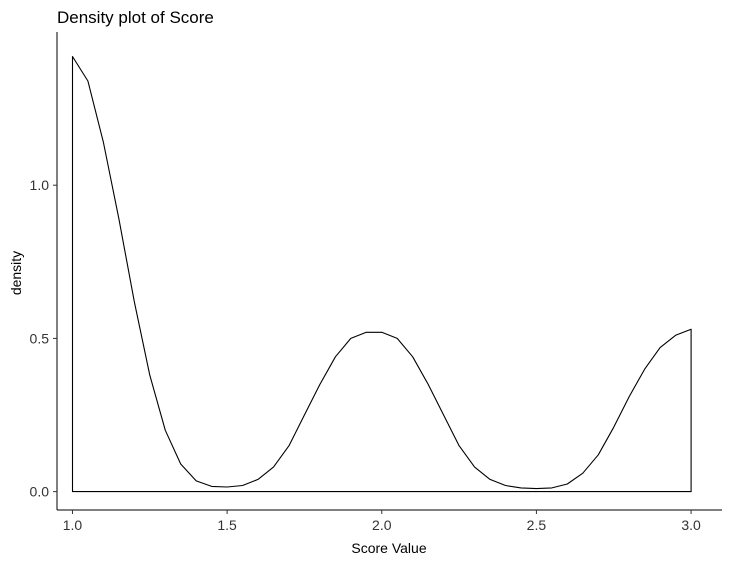 This screenshot has height=564, width=730. Describe the element at coordinates (40, 492) in the screenshot. I see `y-tick-label: 0.0` at that location.